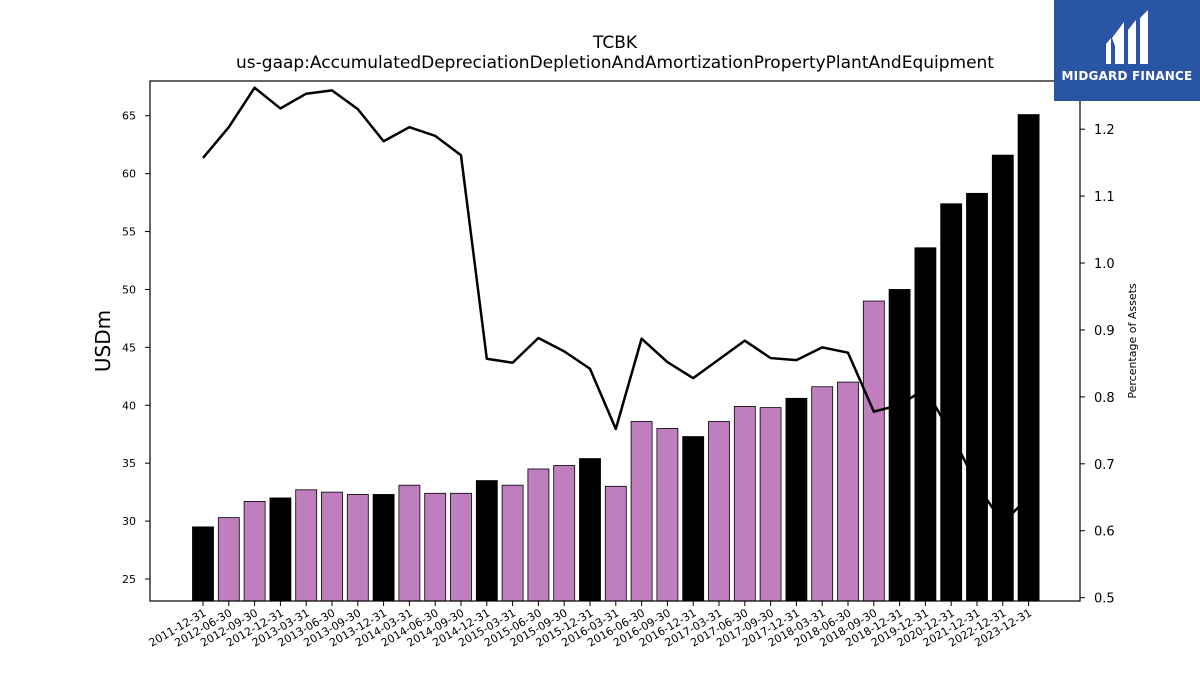 Image resolution: width=1200 pixels, height=675 pixels. I want to click on y2-tick-label: 0.9, so click(1104, 331).